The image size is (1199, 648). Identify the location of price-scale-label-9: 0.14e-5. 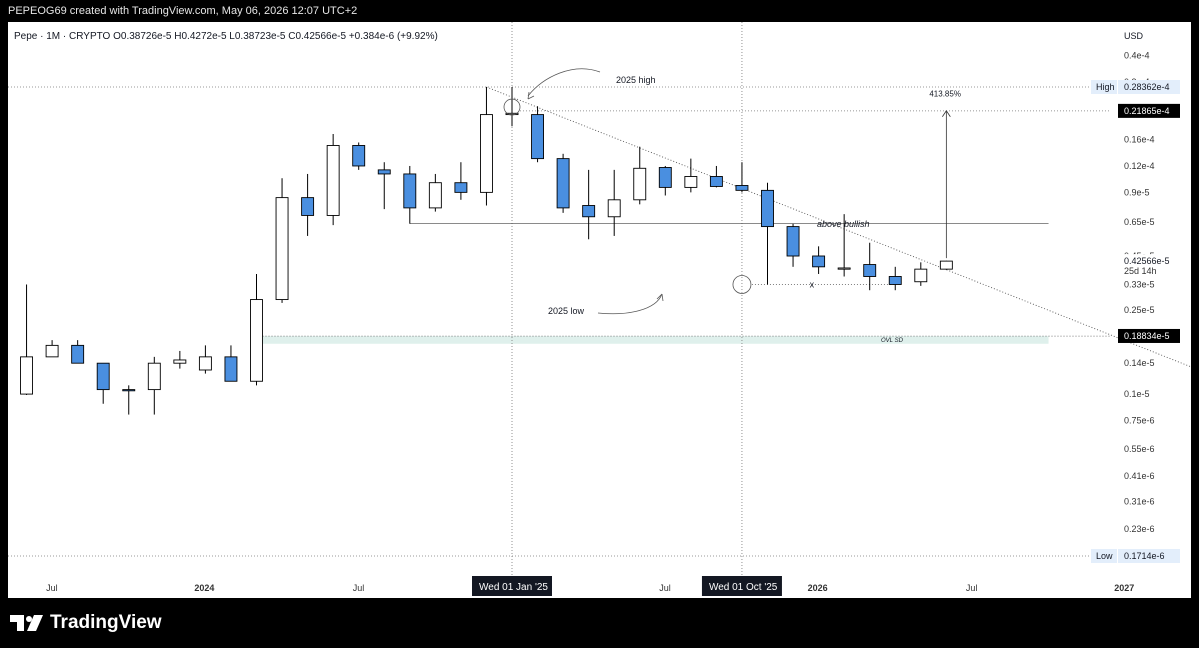
(1139, 363).